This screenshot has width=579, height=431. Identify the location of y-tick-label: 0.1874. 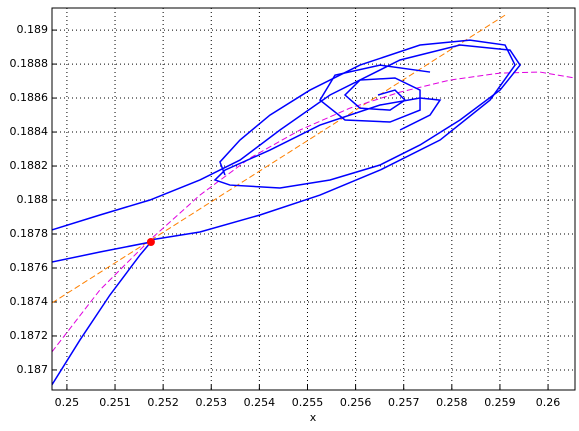
(29, 301).